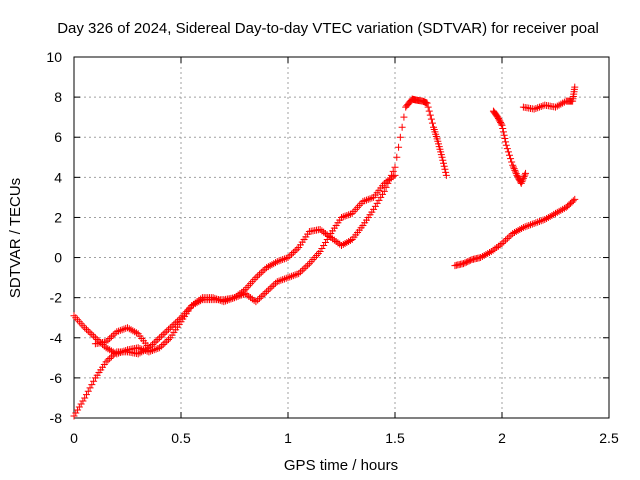  I want to click on series-track-c, so click(122, 338).